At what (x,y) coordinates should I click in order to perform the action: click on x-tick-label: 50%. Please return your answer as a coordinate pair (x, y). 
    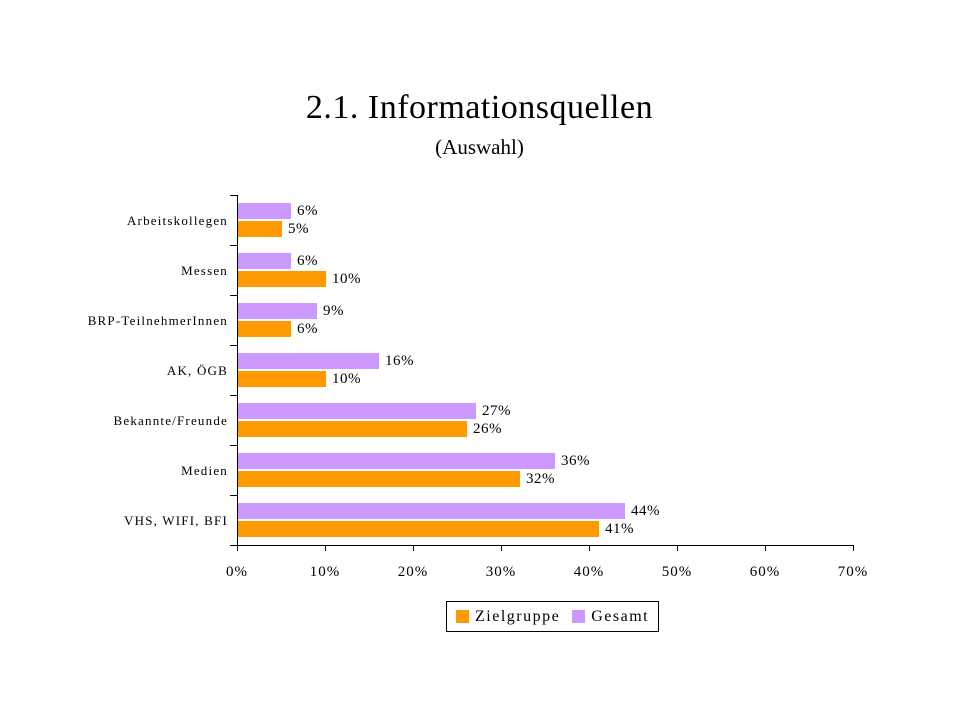
    Looking at the image, I should click on (677, 572).